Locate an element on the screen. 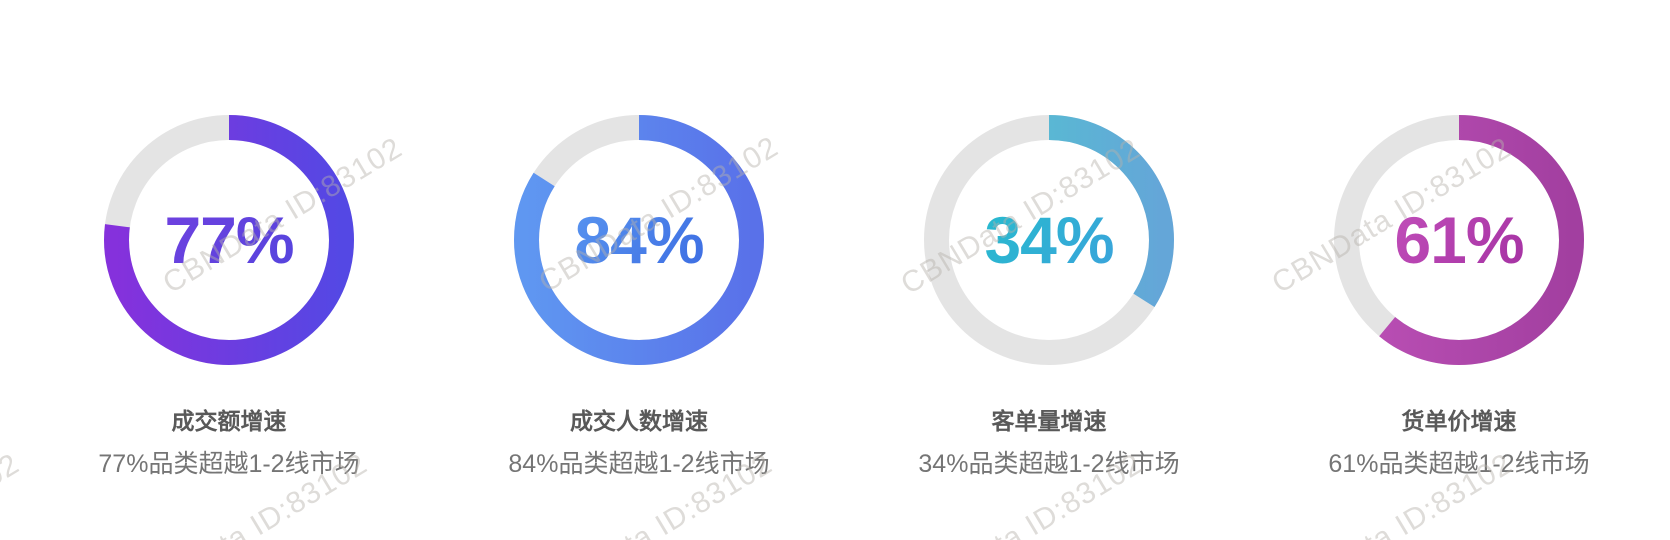 This screenshot has width=1670, height=540. watermark-text: CBNData ID:83102 is located at coordinates (13, 493).